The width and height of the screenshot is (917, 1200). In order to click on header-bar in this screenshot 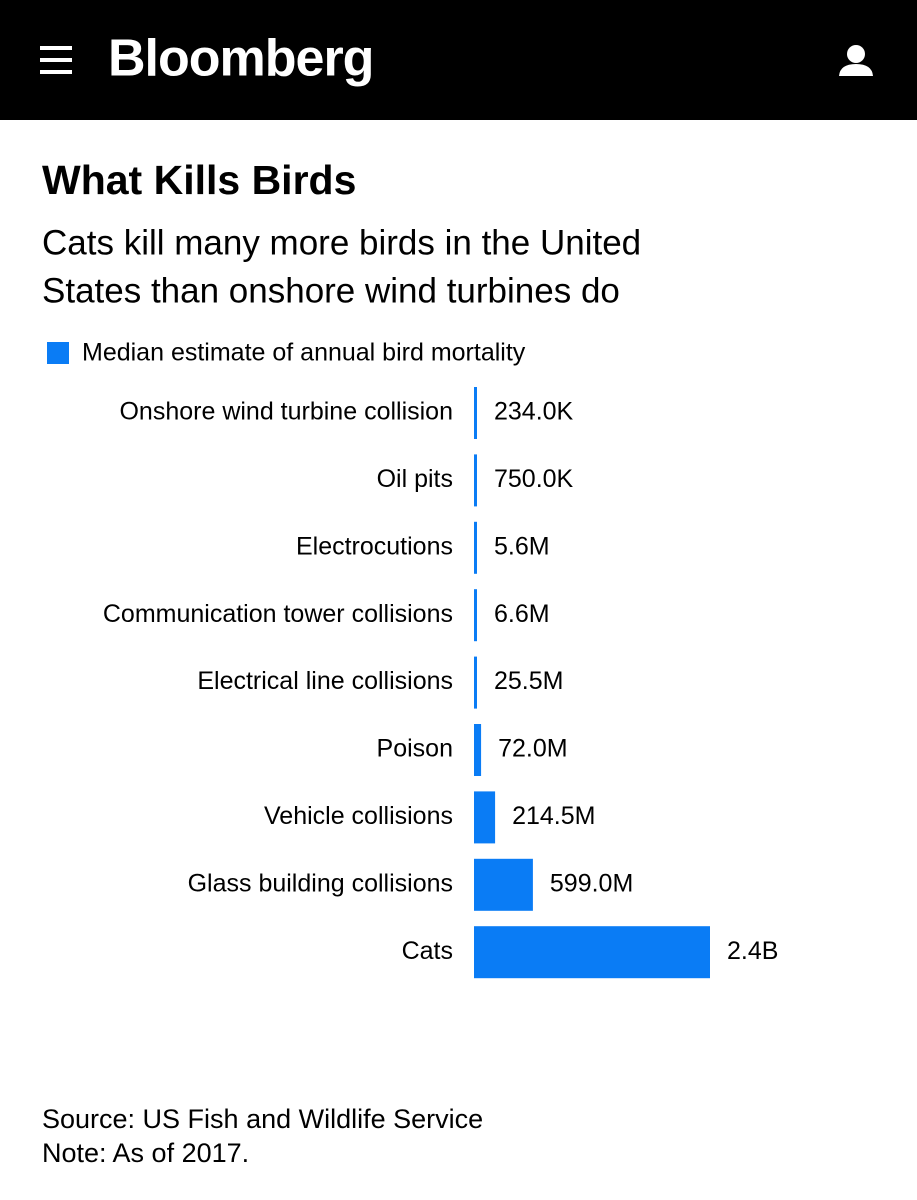, I will do `click(458, 60)`.